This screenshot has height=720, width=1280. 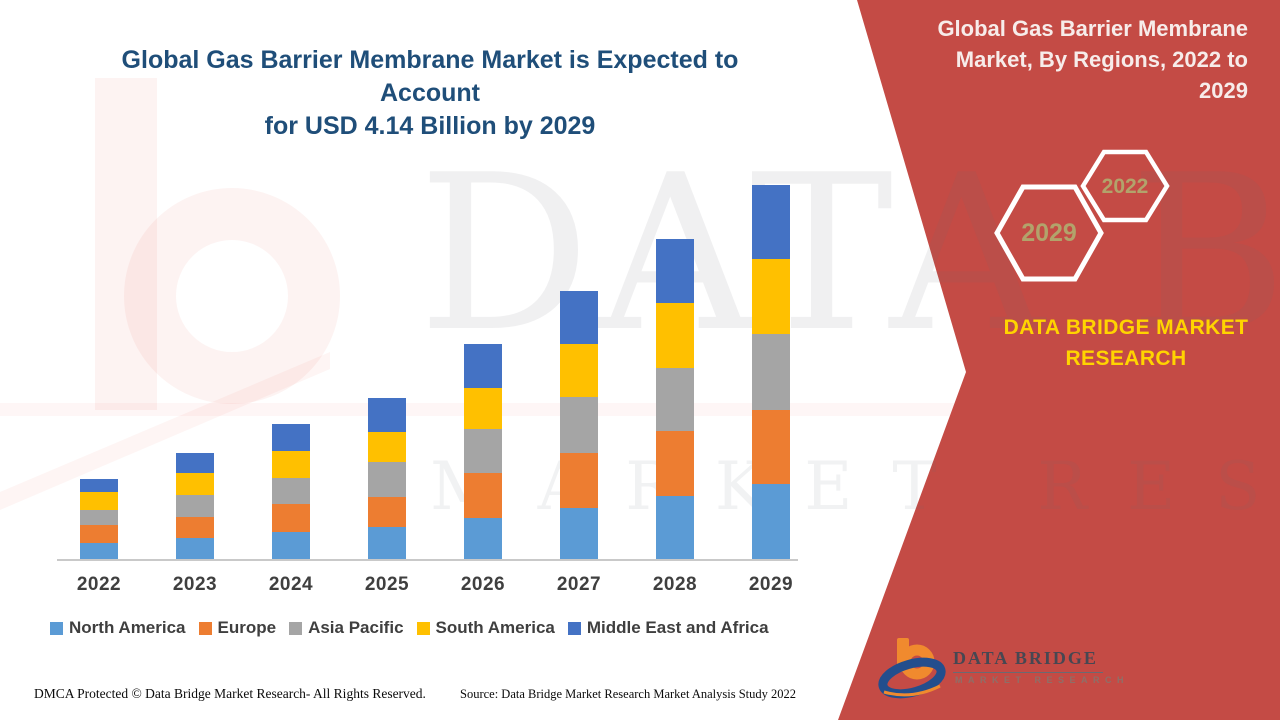 I want to click on bar-2022-segment-south-america, so click(x=99, y=501).